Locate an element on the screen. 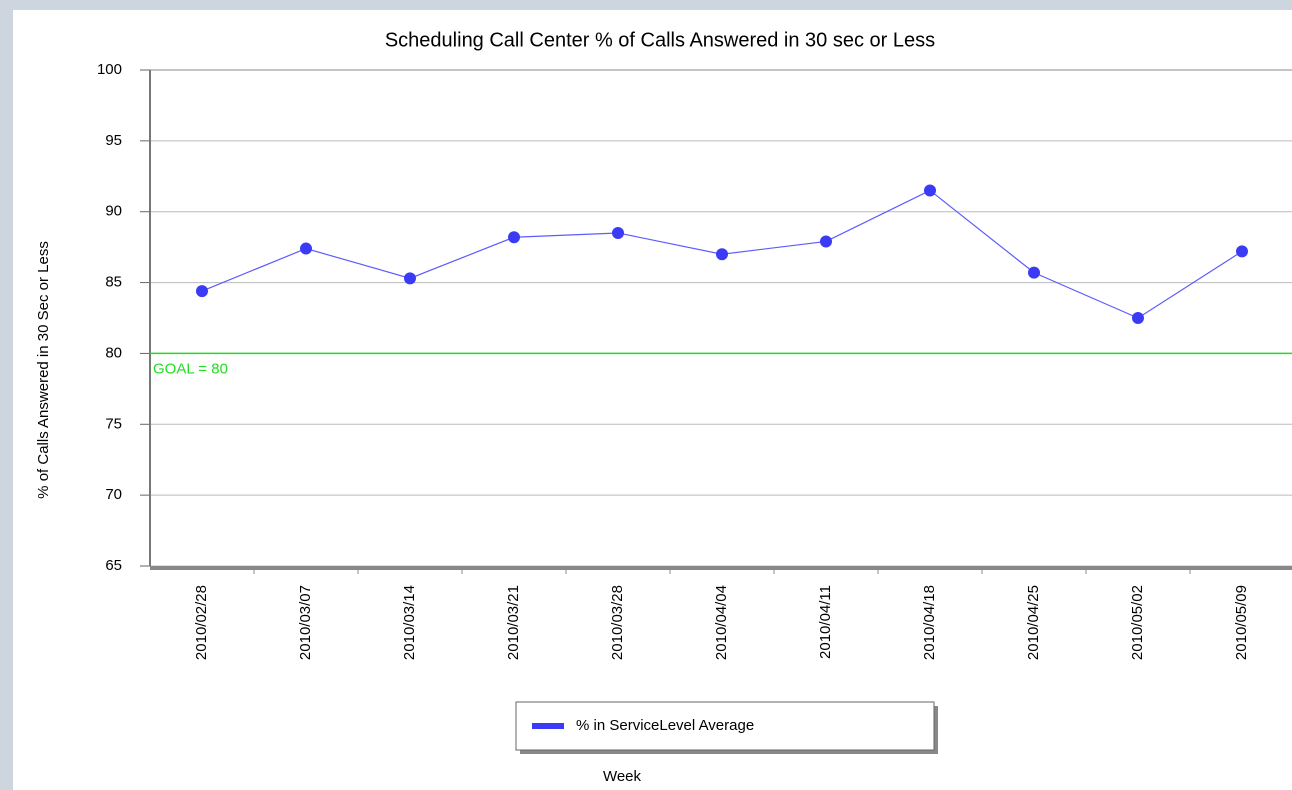 This screenshot has width=1292, height=790. x-axis-label: Week is located at coordinates (622, 776).